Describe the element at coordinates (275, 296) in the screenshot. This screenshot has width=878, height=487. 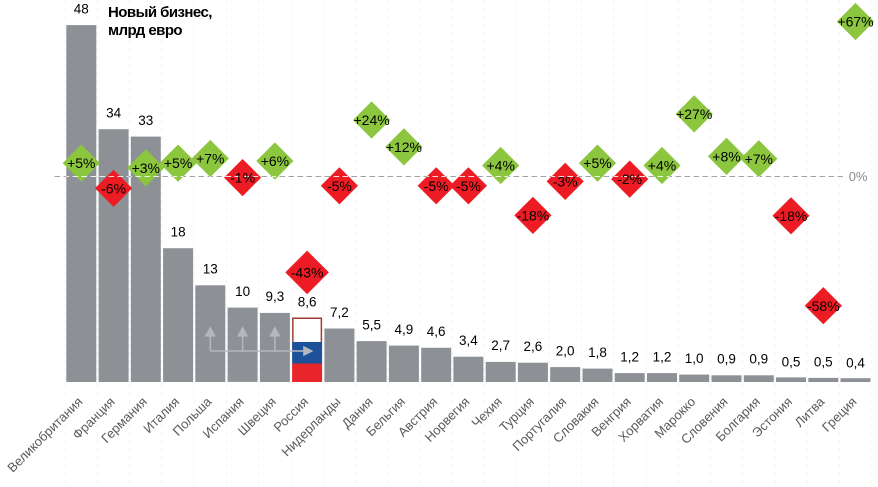
I see `svg-text: 9,3` at that location.